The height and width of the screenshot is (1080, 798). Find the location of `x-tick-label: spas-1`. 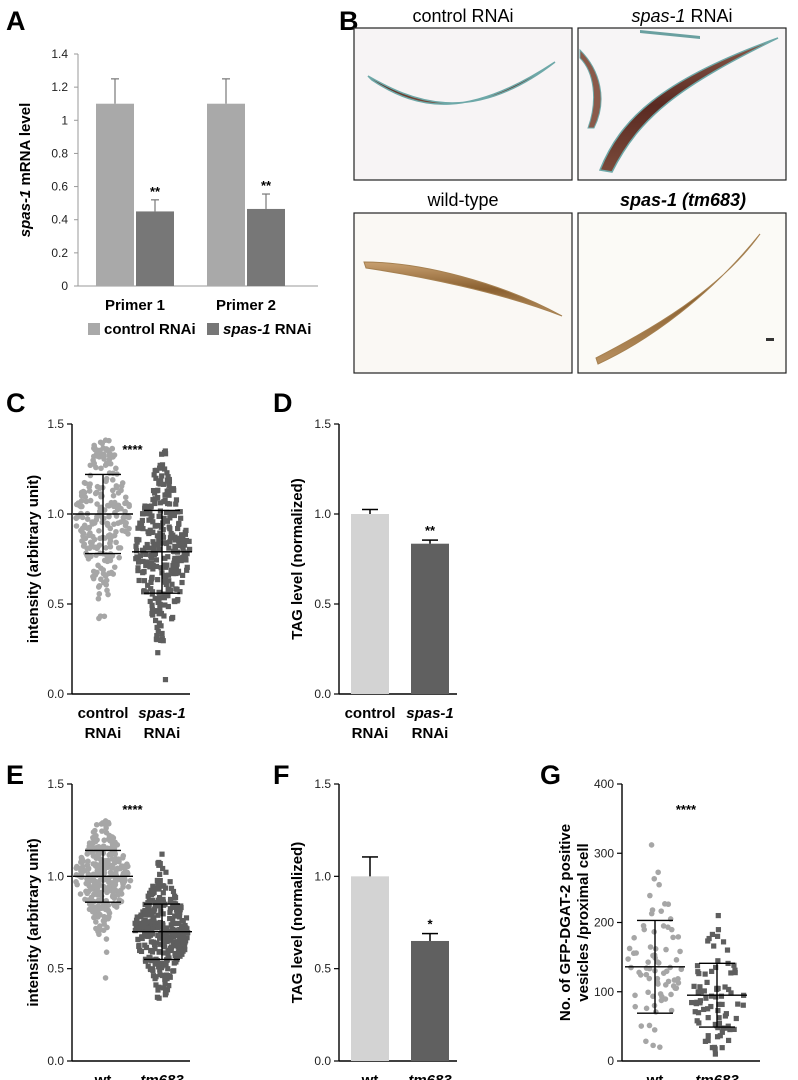

x-tick-label: spas-1 is located at coordinates (430, 713).